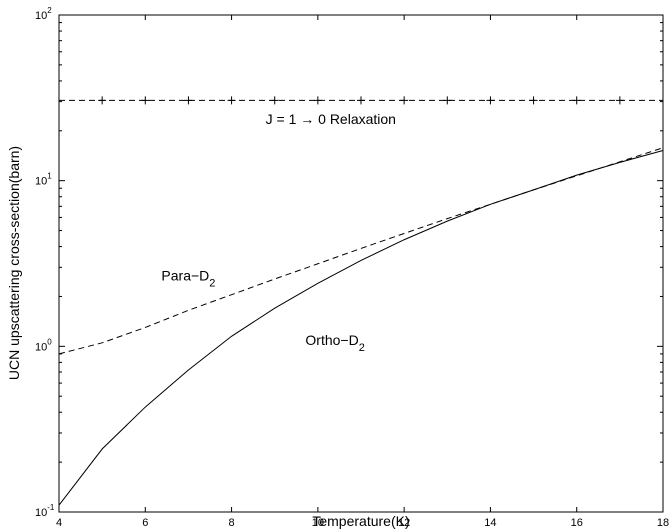  I want to click on marker-group, so click(361, 100).